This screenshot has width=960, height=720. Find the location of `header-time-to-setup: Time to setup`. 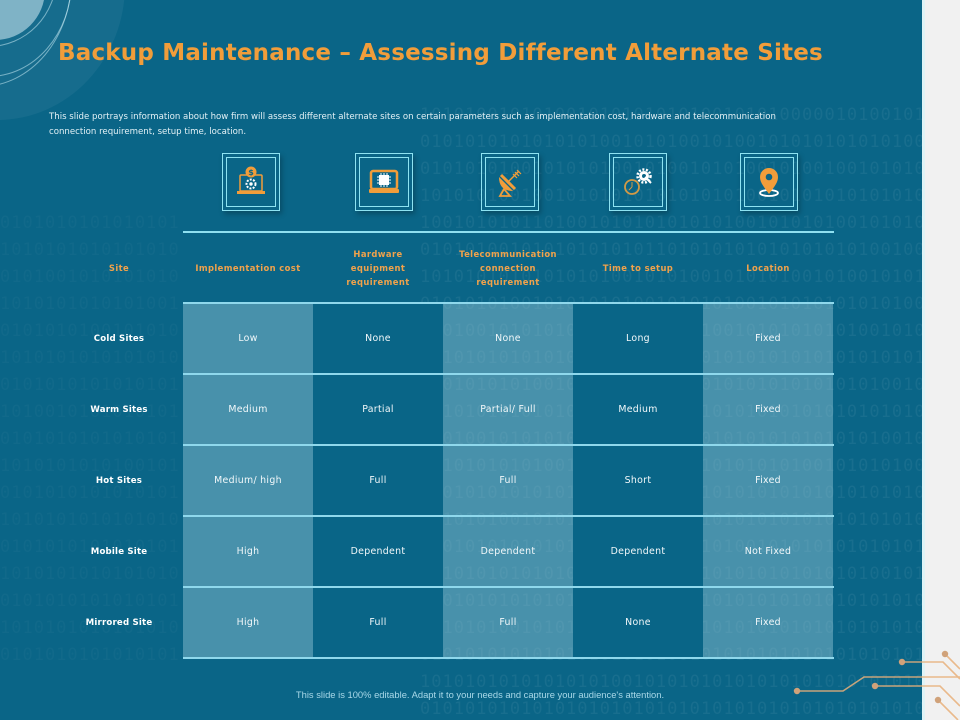

header-time-to-setup: Time to setup is located at coordinates (638, 267).